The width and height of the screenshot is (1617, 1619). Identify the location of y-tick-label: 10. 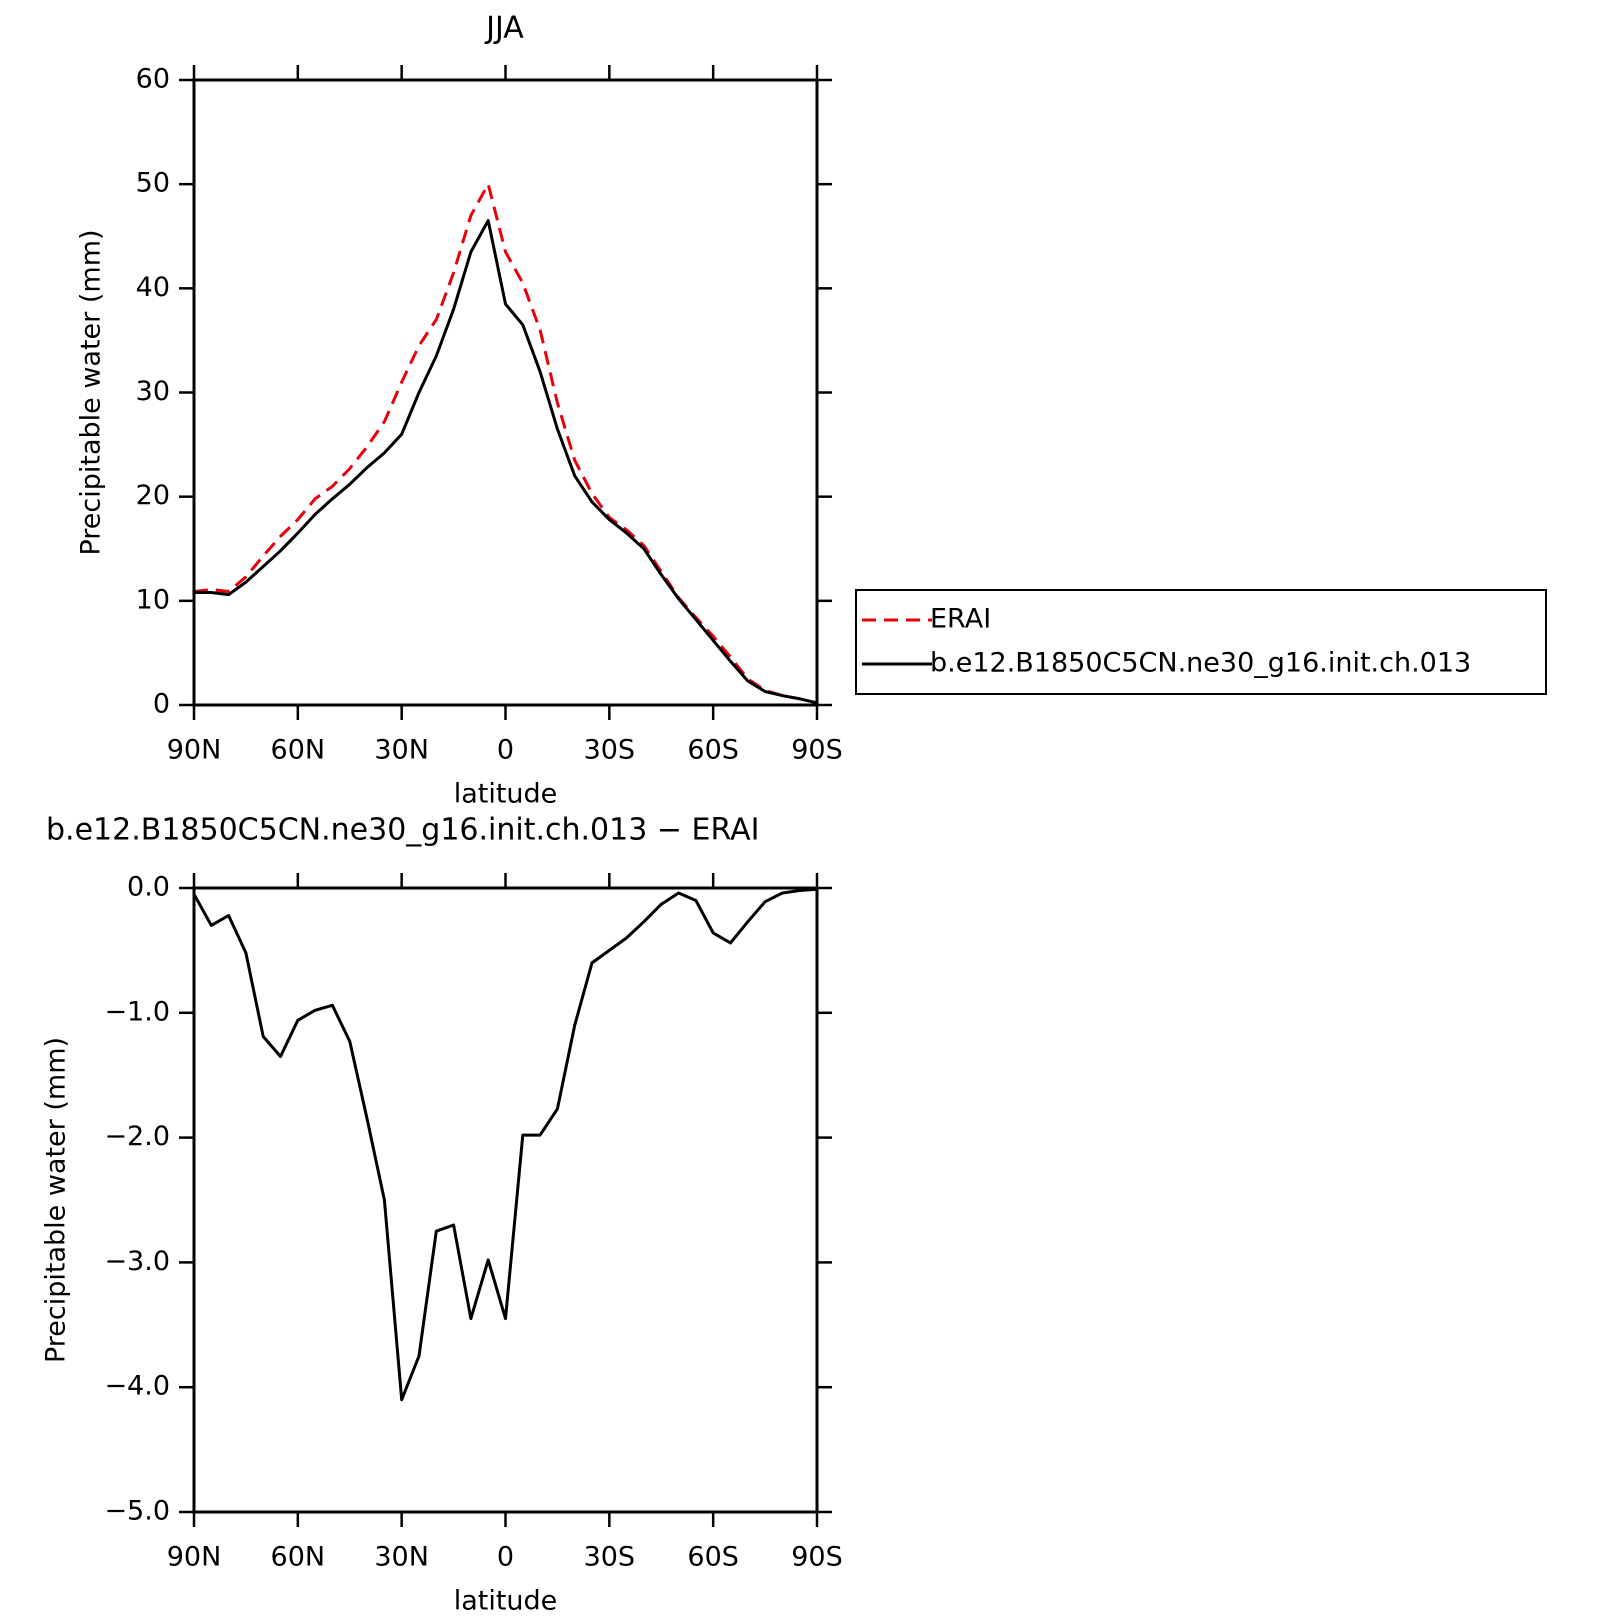
(153, 599).